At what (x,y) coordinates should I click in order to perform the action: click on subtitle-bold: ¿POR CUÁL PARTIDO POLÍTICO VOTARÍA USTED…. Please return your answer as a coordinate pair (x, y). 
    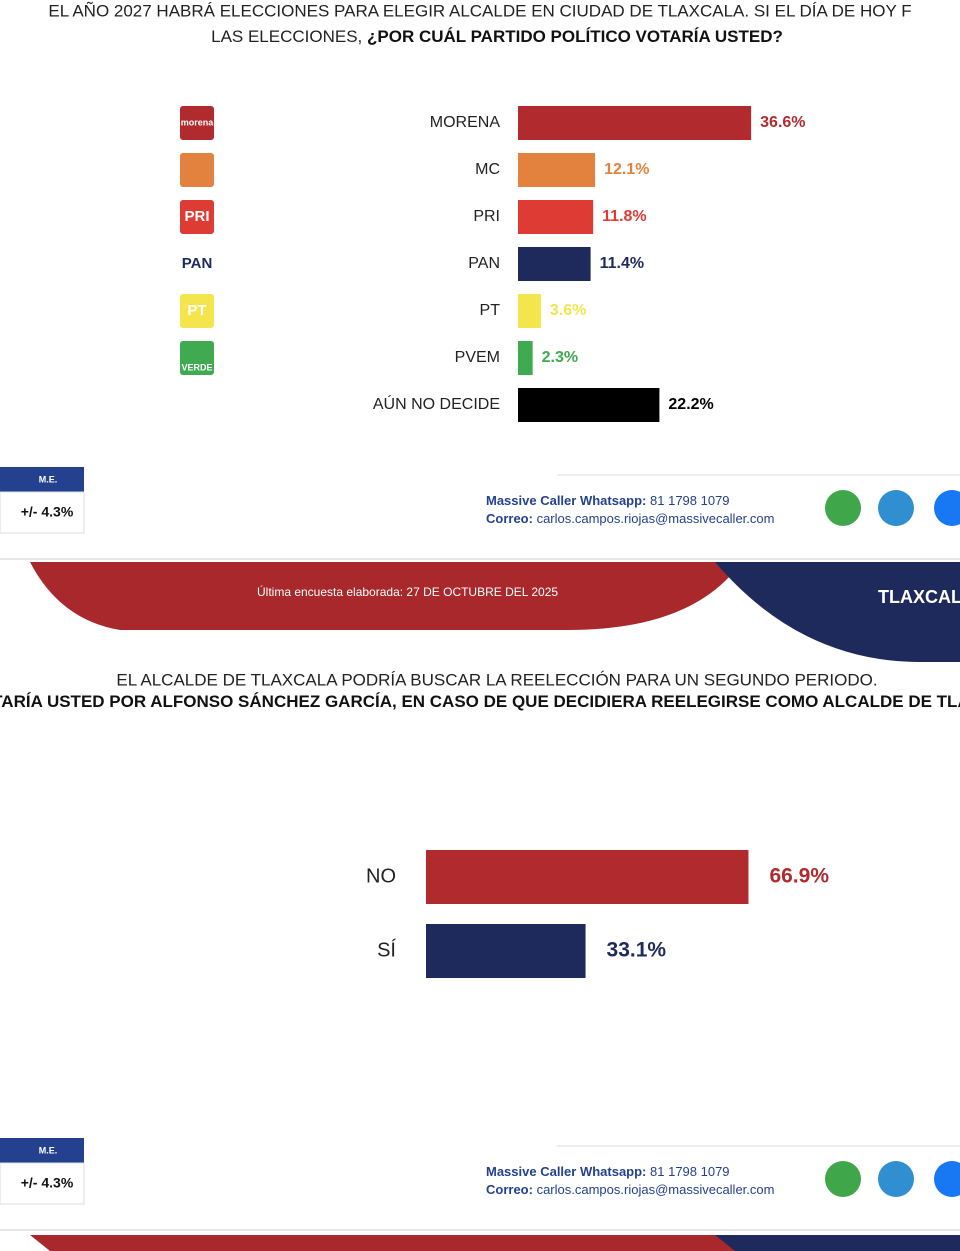
    Looking at the image, I should click on (575, 36).